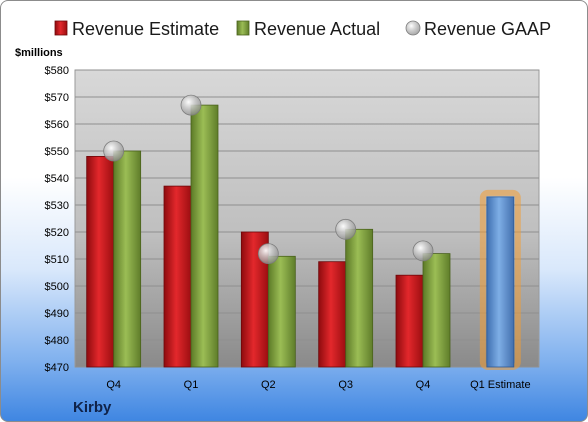  I want to click on x-tick-label: Q2, so click(268, 385).